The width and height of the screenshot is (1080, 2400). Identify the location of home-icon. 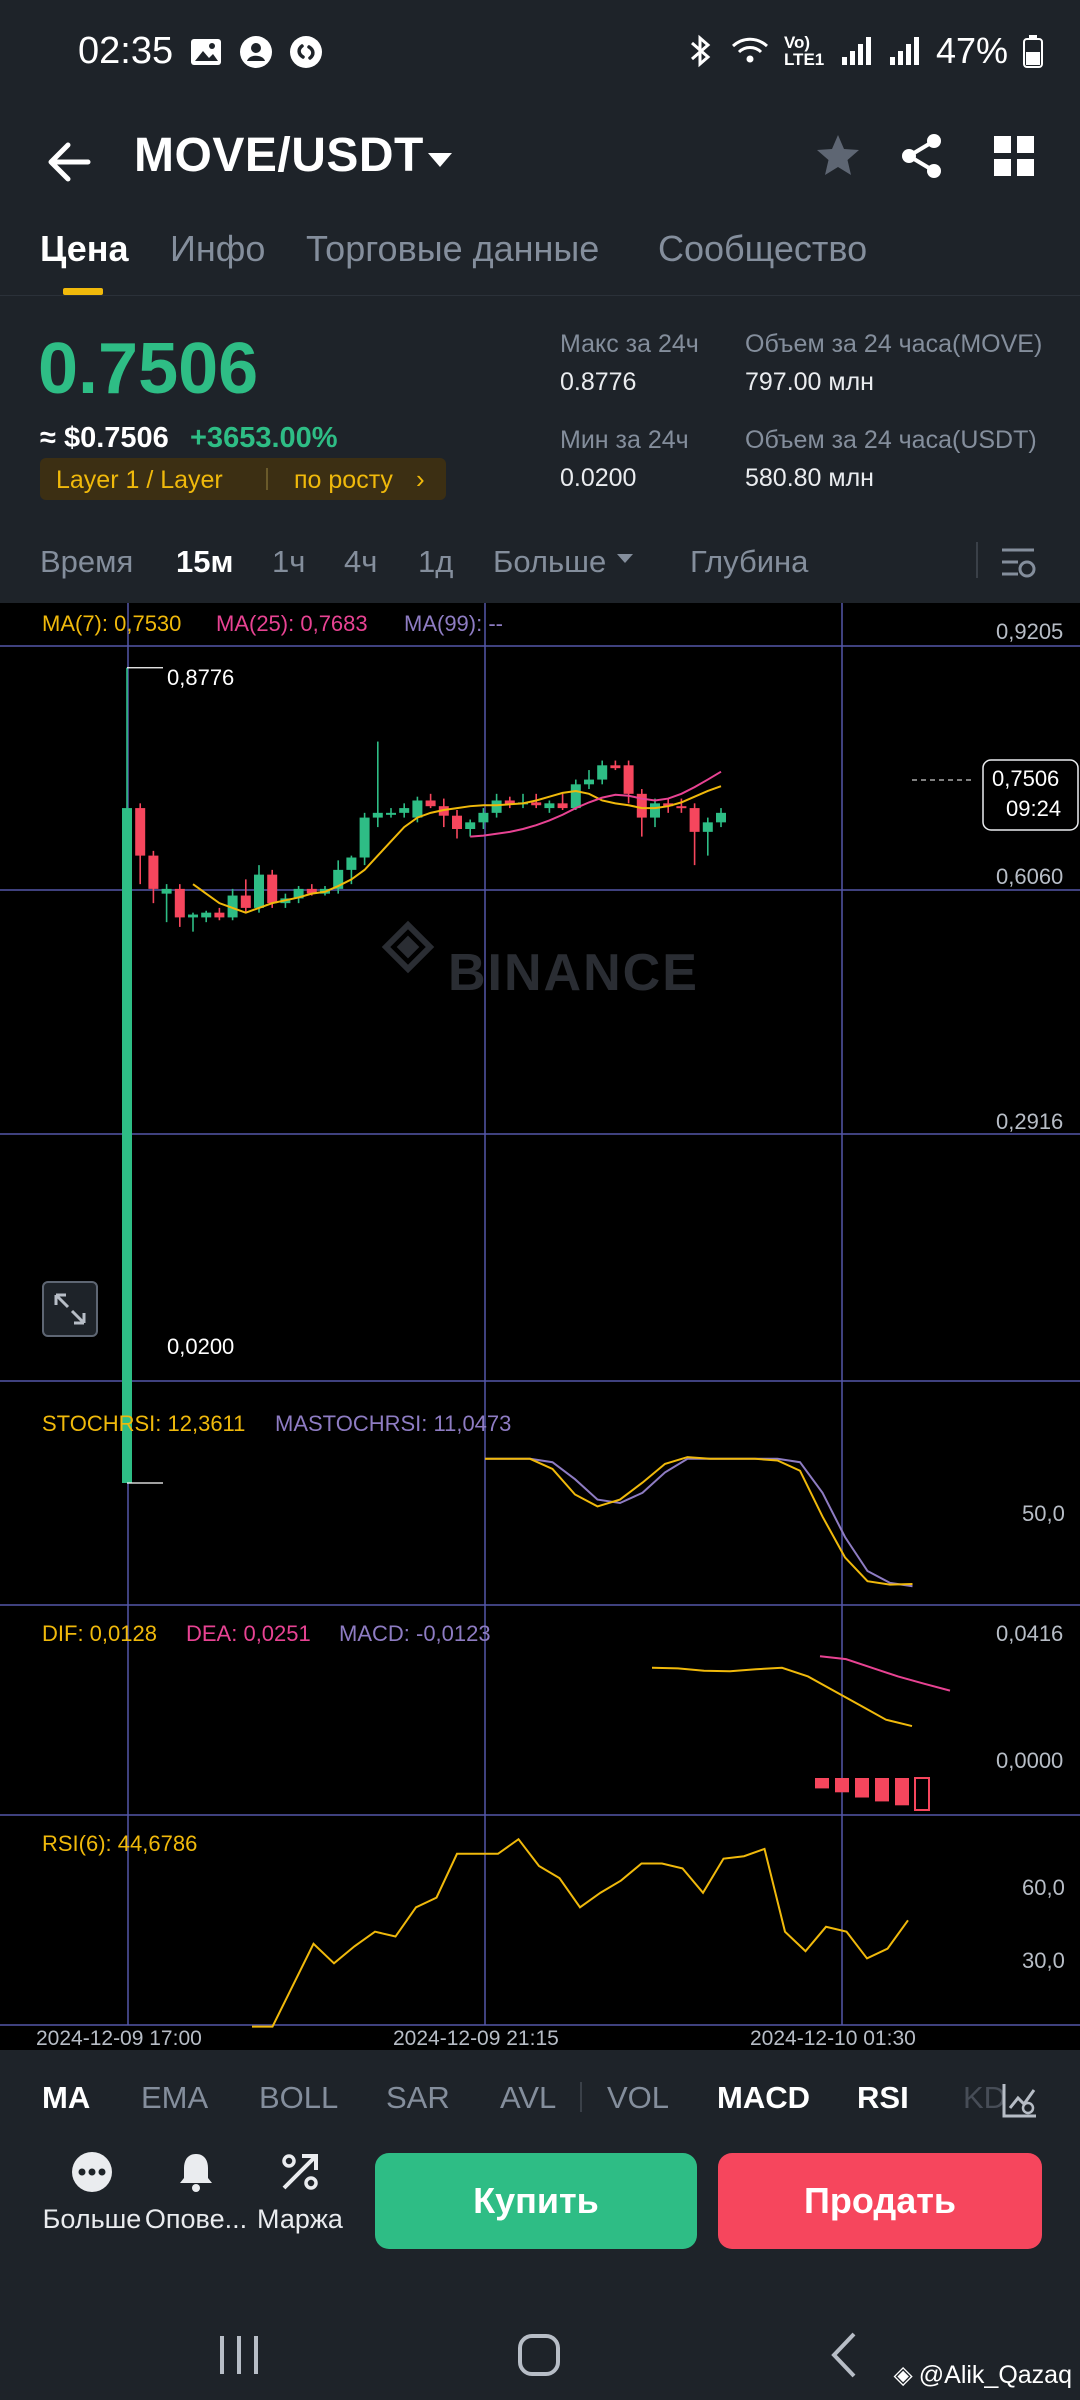
(539, 2355).